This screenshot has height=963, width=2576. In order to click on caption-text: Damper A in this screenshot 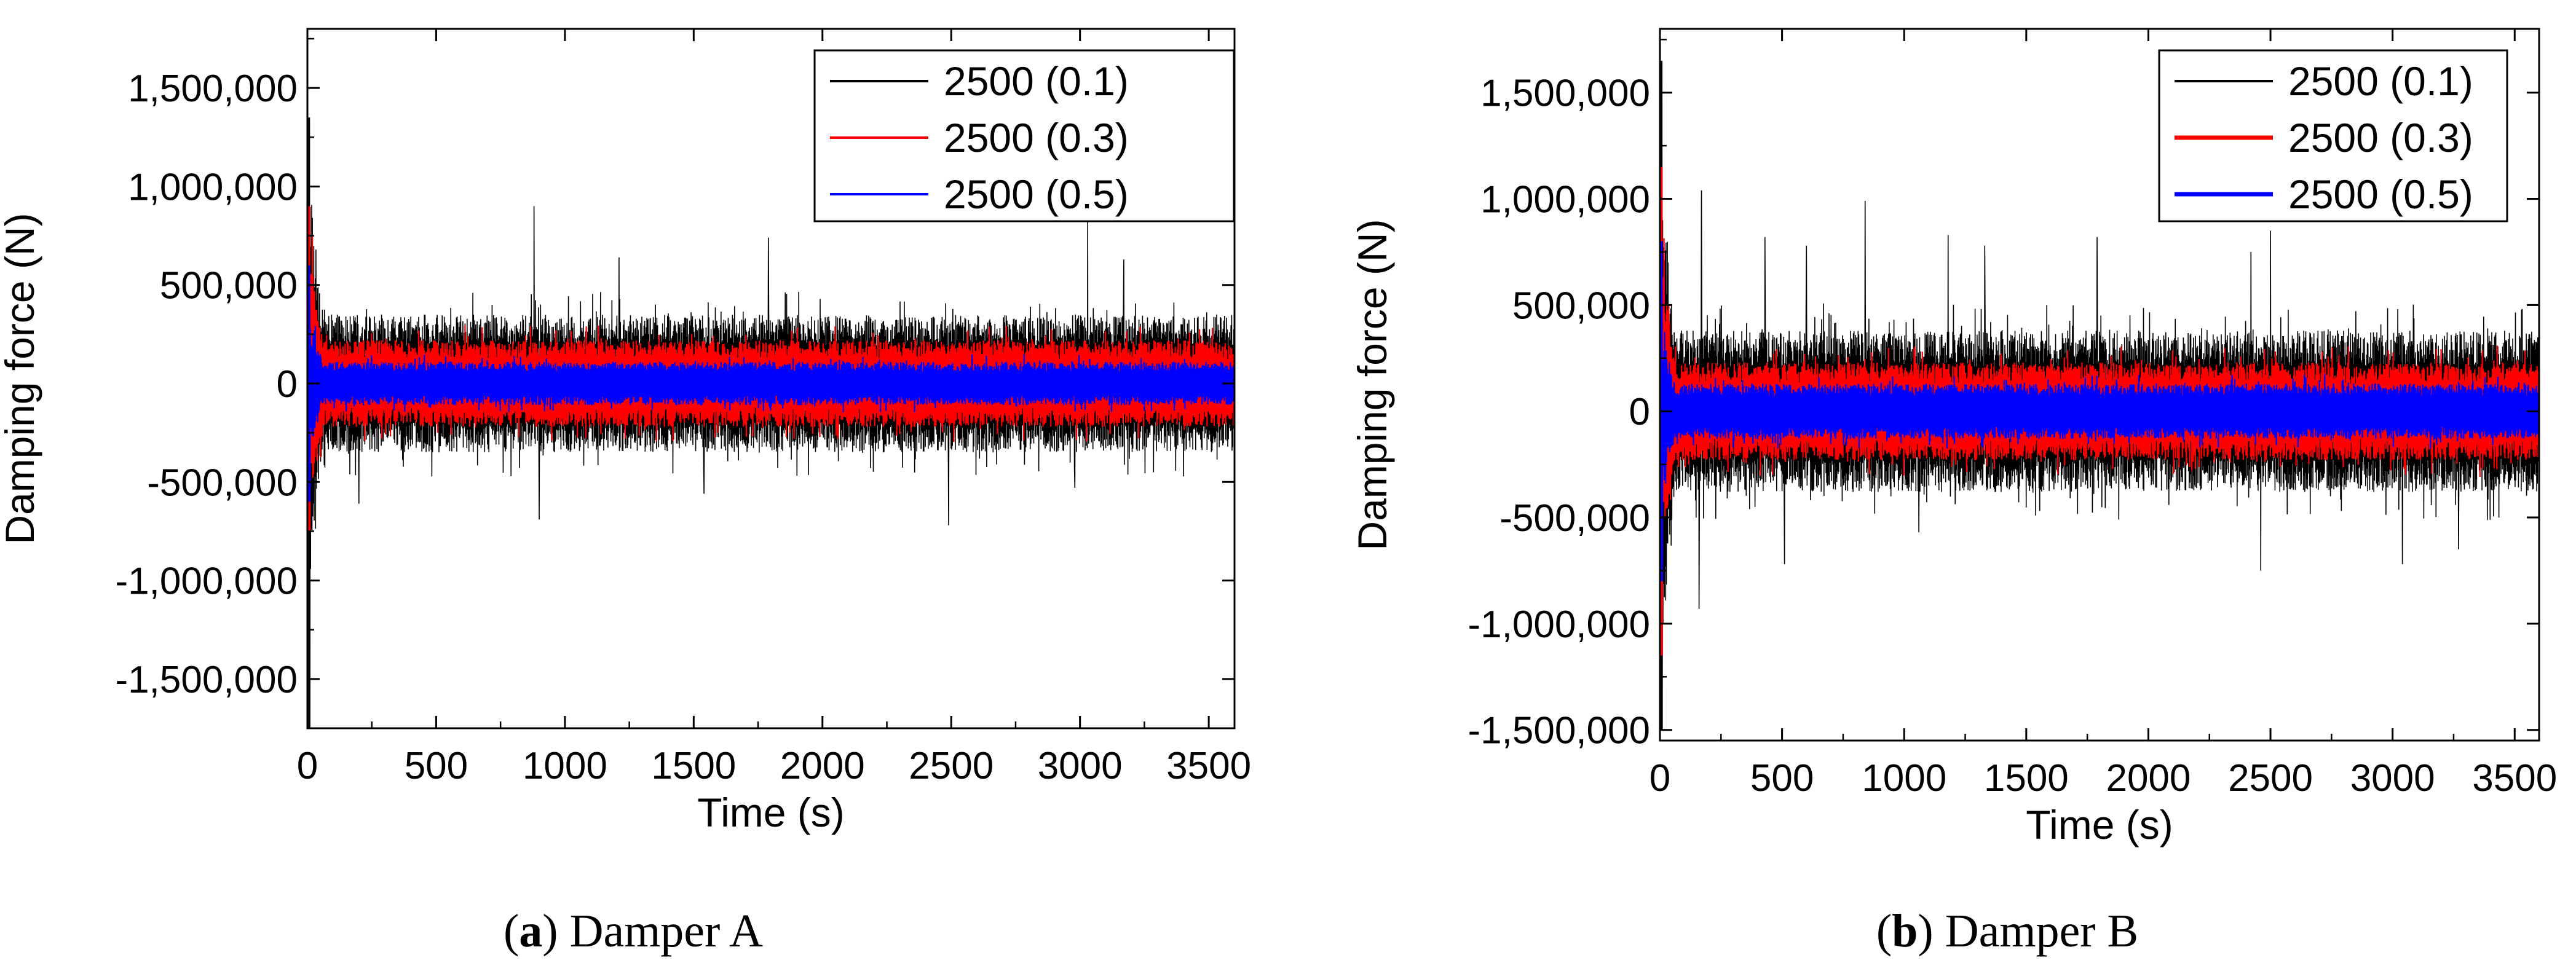, I will do `click(667, 931)`.